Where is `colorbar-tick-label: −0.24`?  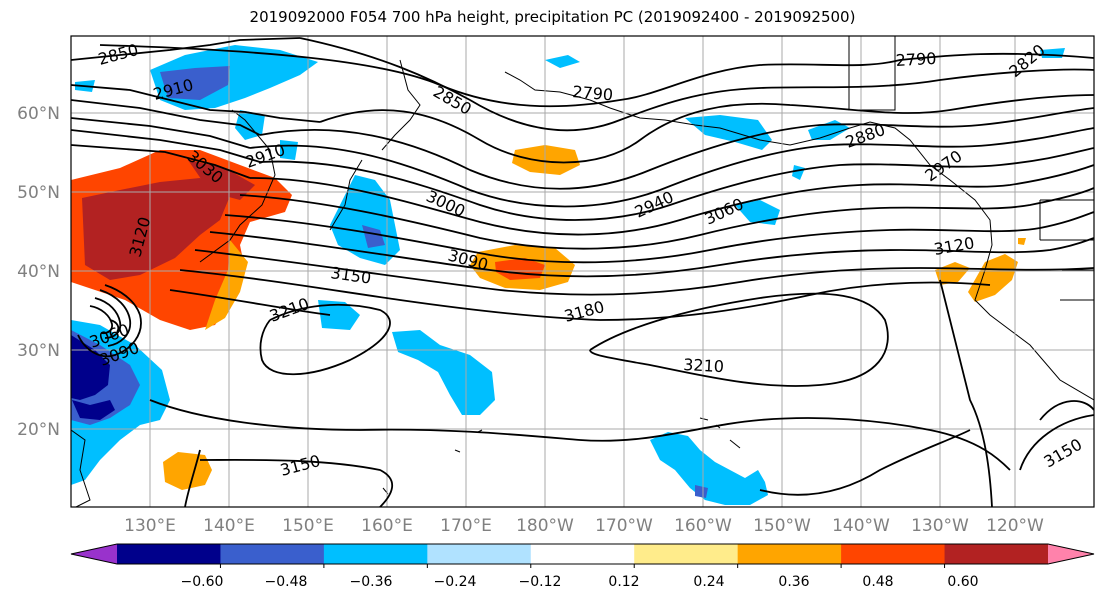
colorbar-tick-label: −0.24 is located at coordinates (455, 582).